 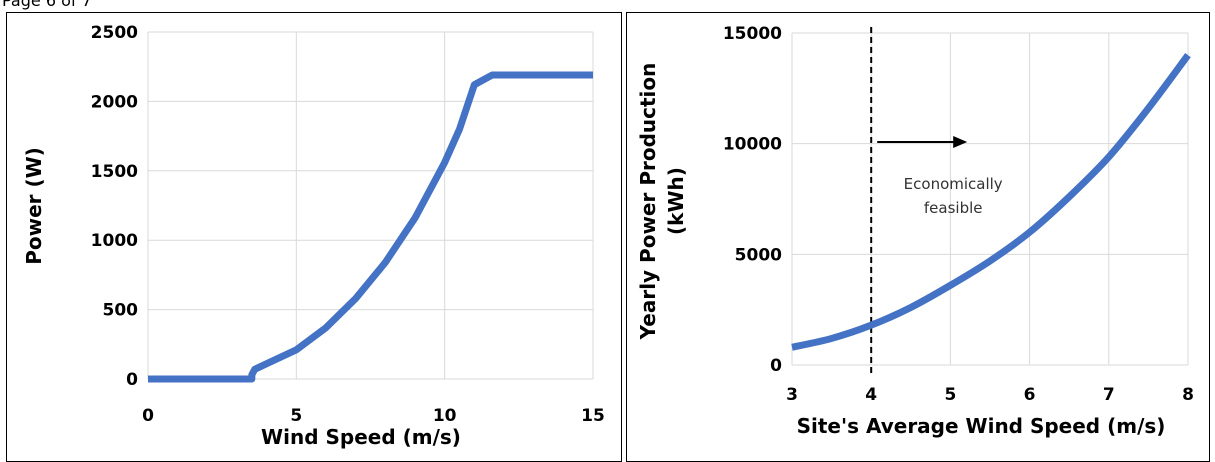 What do you see at coordinates (114, 241) in the screenshot?
I see `y-tick-label: 1000` at bounding box center [114, 241].